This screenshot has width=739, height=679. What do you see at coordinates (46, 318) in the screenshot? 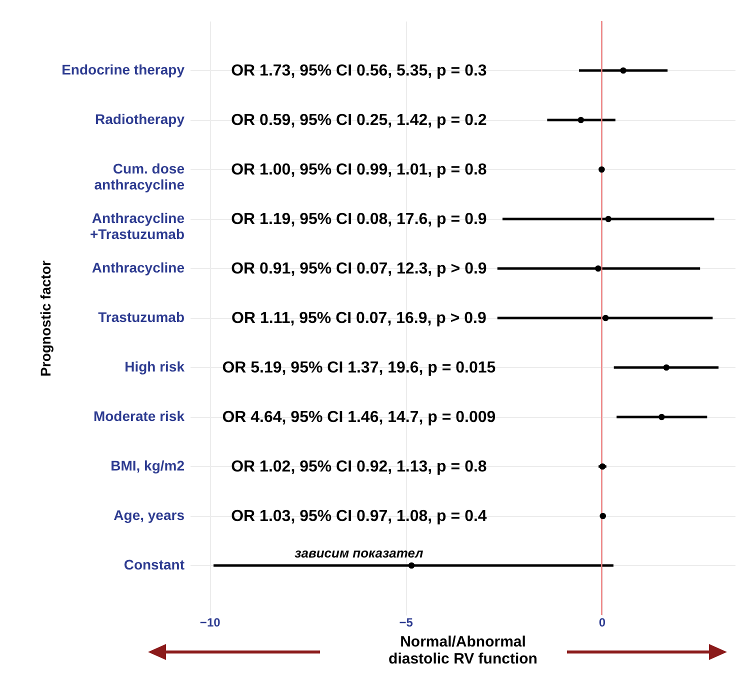
I see `y-axis-title: Prognostic factor` at bounding box center [46, 318].